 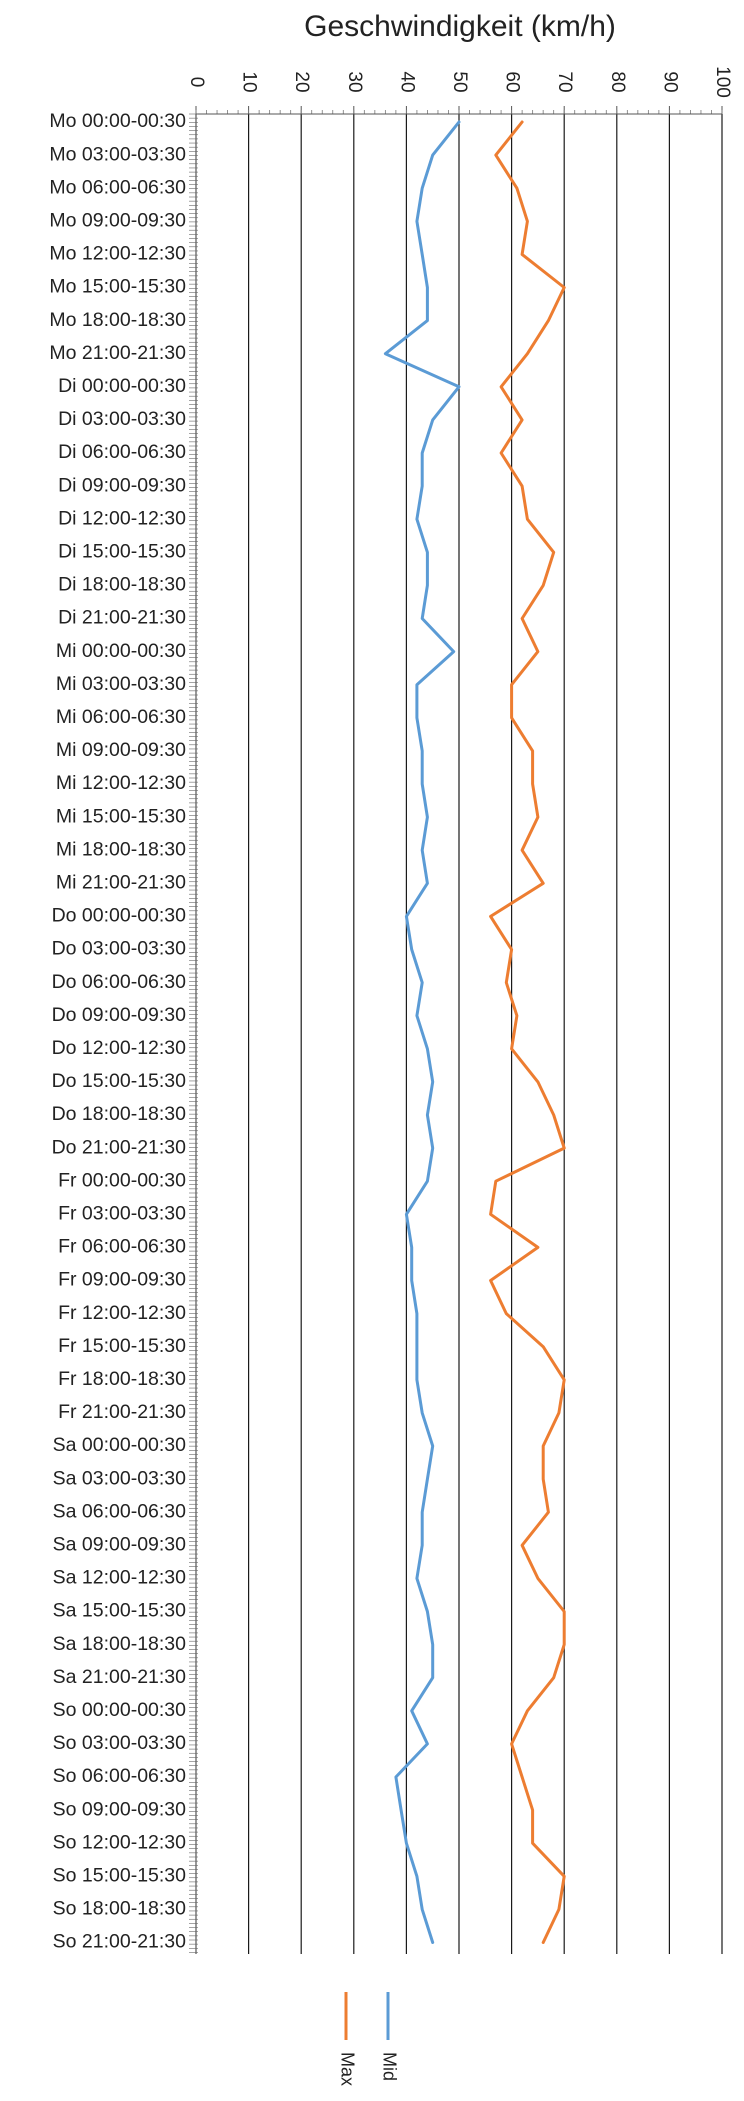 What do you see at coordinates (196, 82) in the screenshot?
I see `value-tick-label-0: 0` at bounding box center [196, 82].